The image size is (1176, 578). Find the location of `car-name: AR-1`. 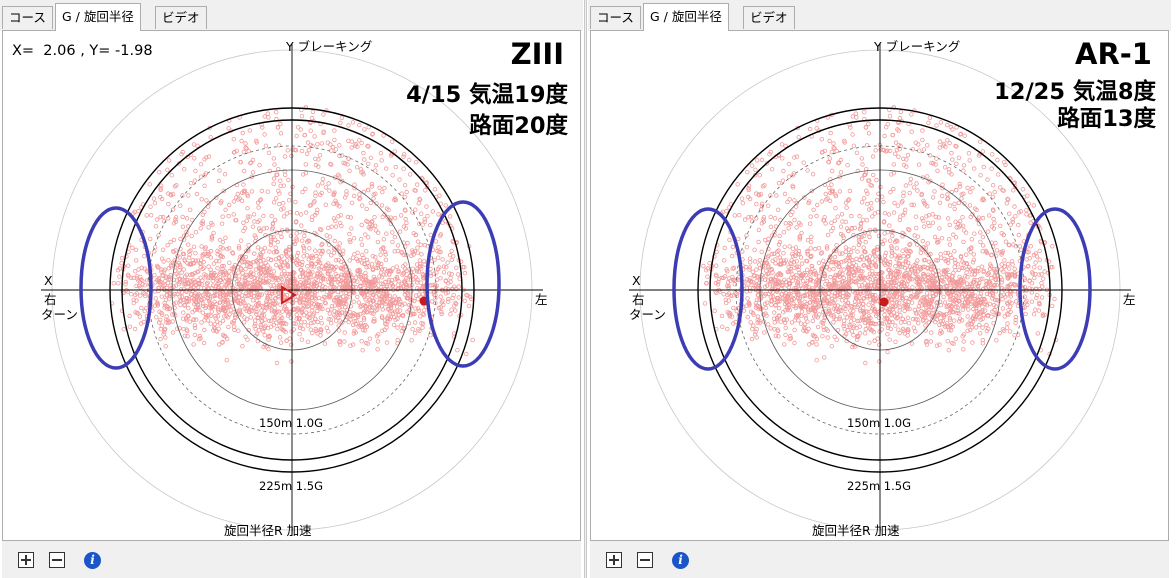

car-name: AR-1 is located at coordinates (1113, 54).